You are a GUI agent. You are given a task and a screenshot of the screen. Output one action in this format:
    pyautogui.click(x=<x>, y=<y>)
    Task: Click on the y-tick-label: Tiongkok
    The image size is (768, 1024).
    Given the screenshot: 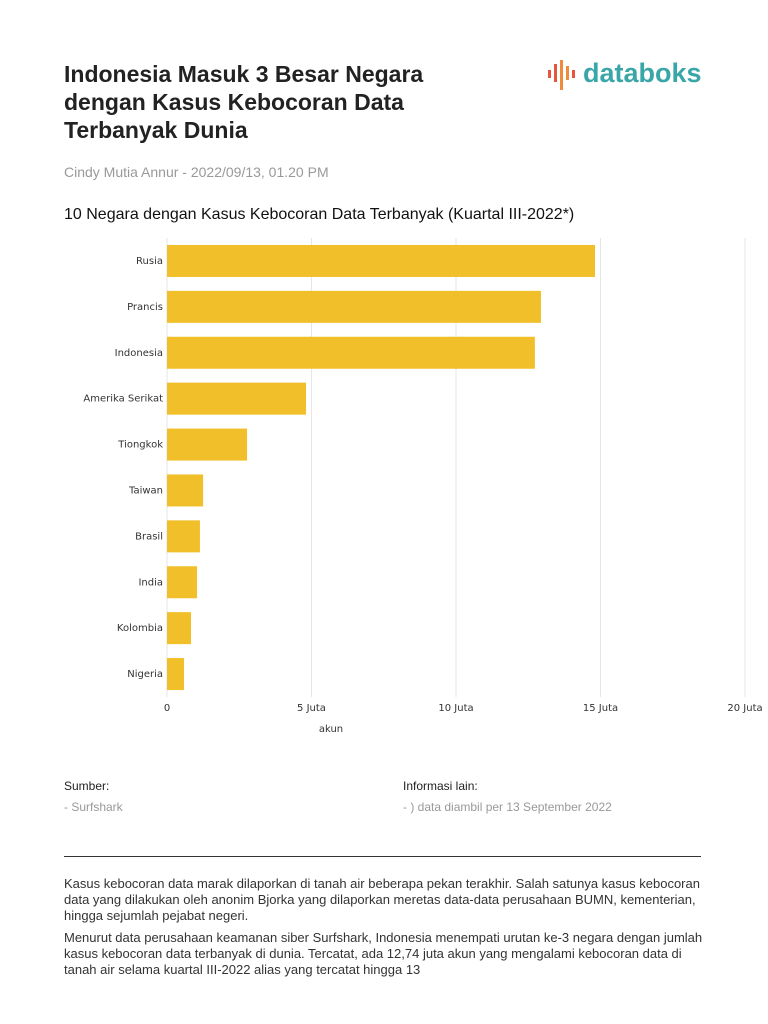 What is the action you would take?
    pyautogui.click(x=140, y=445)
    